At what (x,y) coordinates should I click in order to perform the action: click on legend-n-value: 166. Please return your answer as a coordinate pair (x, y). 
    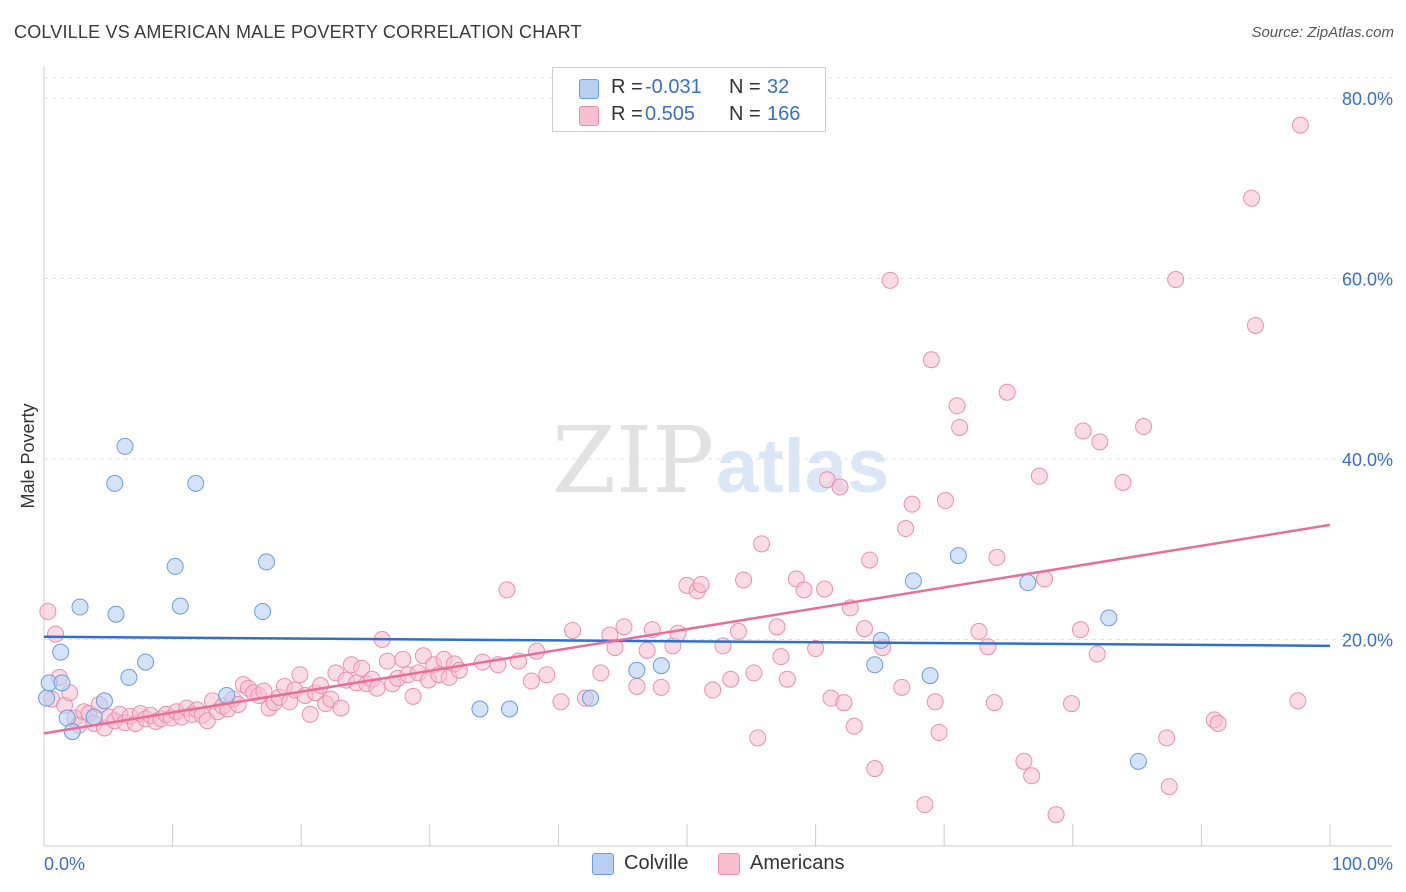
    Looking at the image, I should click on (784, 114).